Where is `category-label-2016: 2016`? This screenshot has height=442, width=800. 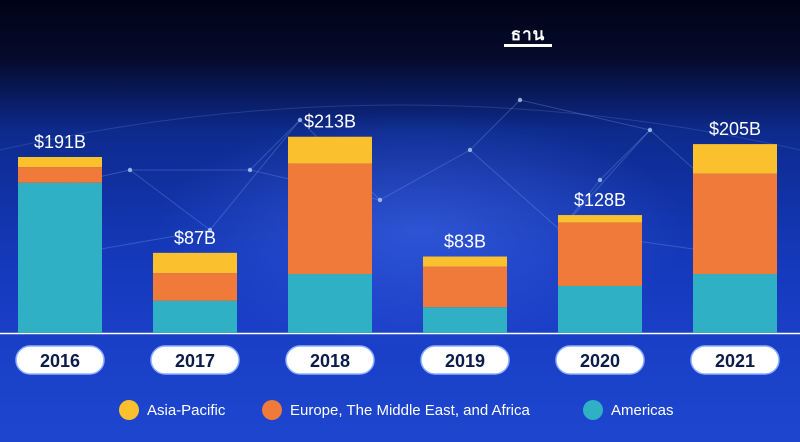 category-label-2016: 2016 is located at coordinates (60, 361).